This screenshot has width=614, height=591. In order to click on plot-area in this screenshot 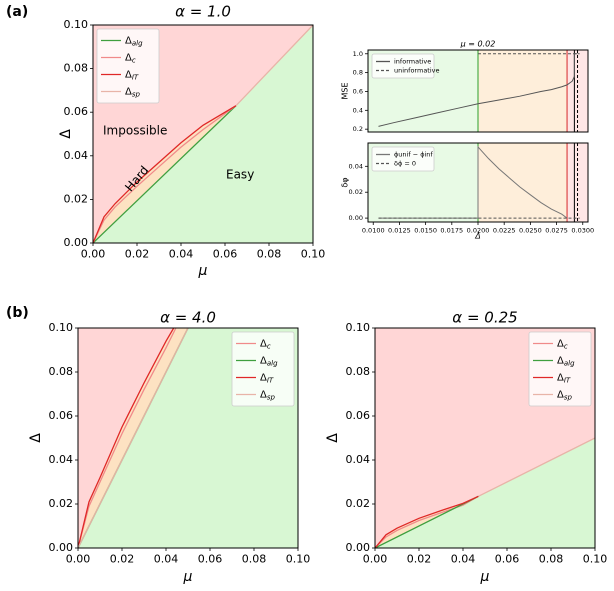, I will do `click(478, 91)`.